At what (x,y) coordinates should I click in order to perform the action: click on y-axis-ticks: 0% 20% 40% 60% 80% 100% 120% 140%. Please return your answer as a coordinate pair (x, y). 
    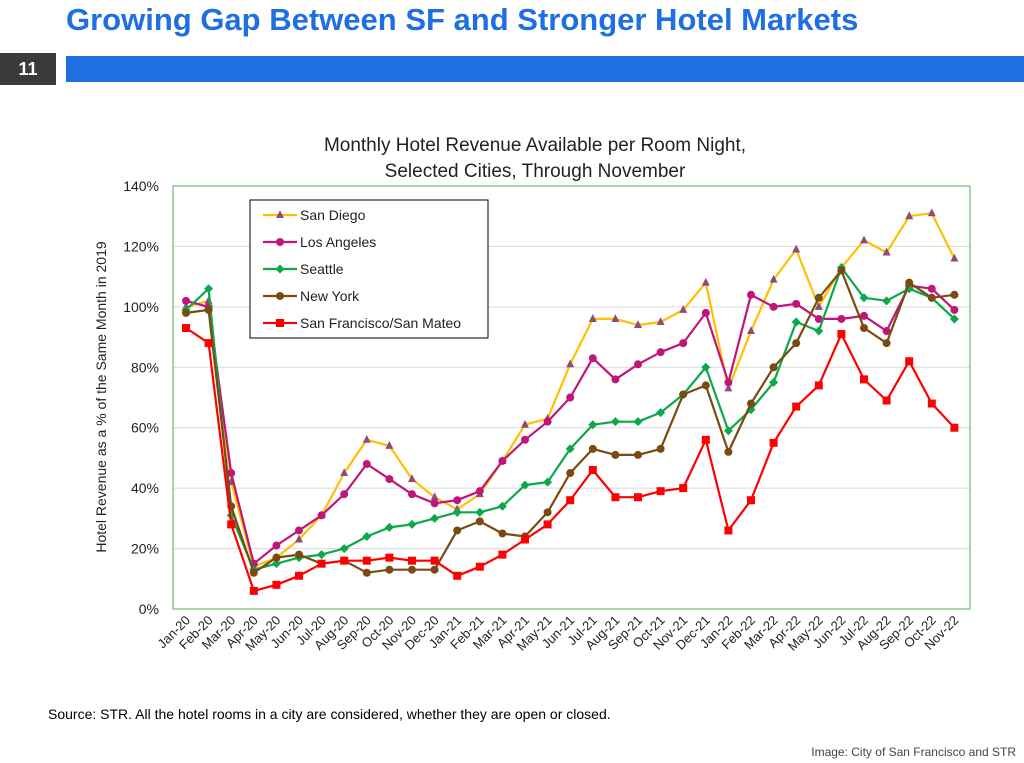
    Looking at the image, I should click on (141, 397).